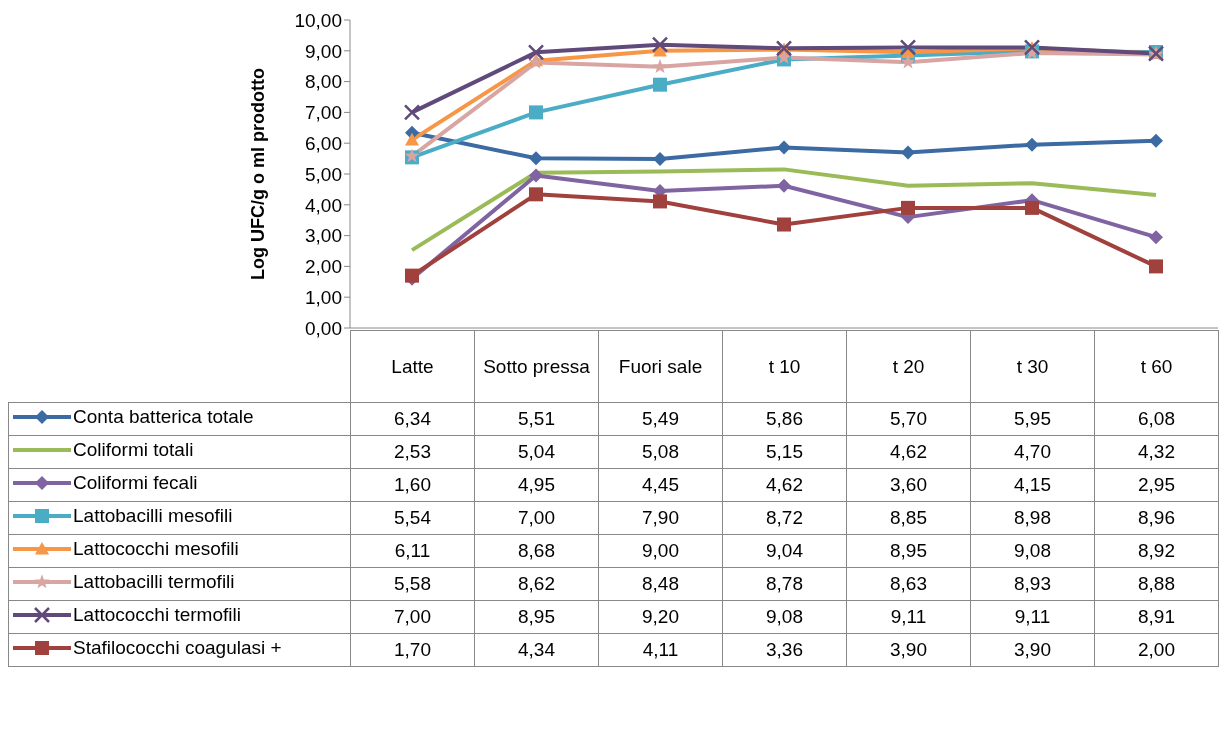 This screenshot has width=1225, height=731. I want to click on x-tick-label: Fuori sale, so click(660, 366).